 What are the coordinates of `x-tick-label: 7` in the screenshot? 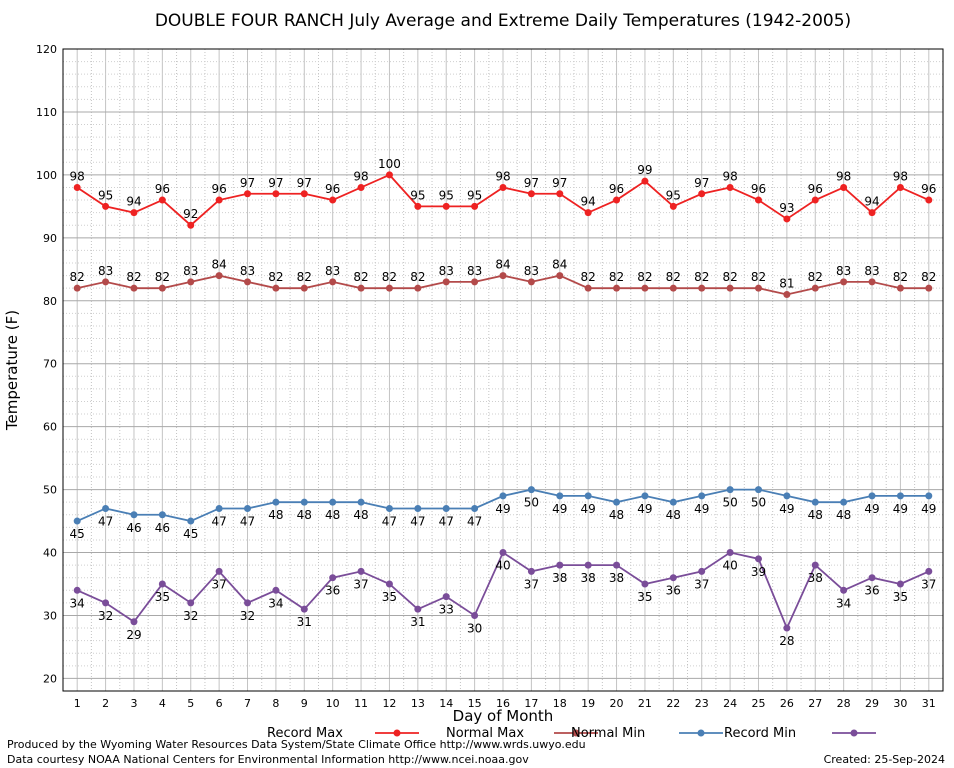 It's located at (247, 703).